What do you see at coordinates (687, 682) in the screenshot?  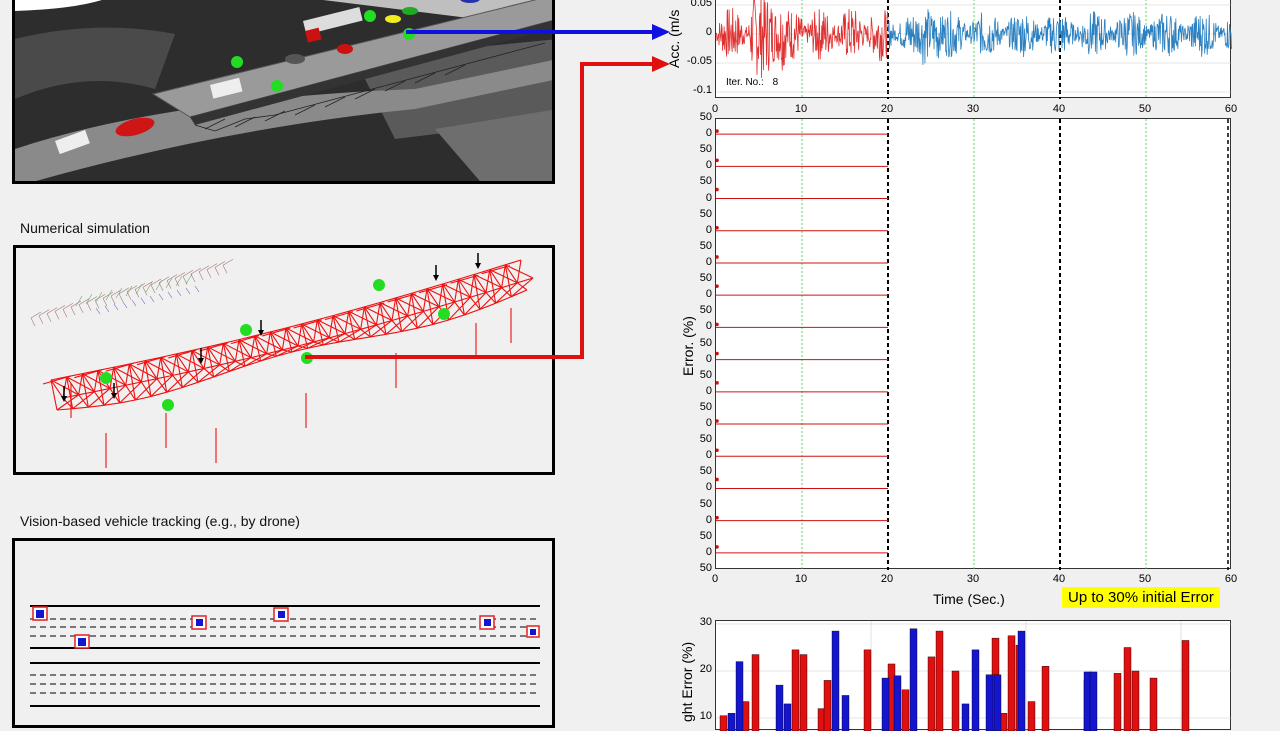 I see `weight-error-ylabel: ght Error (%)` at bounding box center [687, 682].